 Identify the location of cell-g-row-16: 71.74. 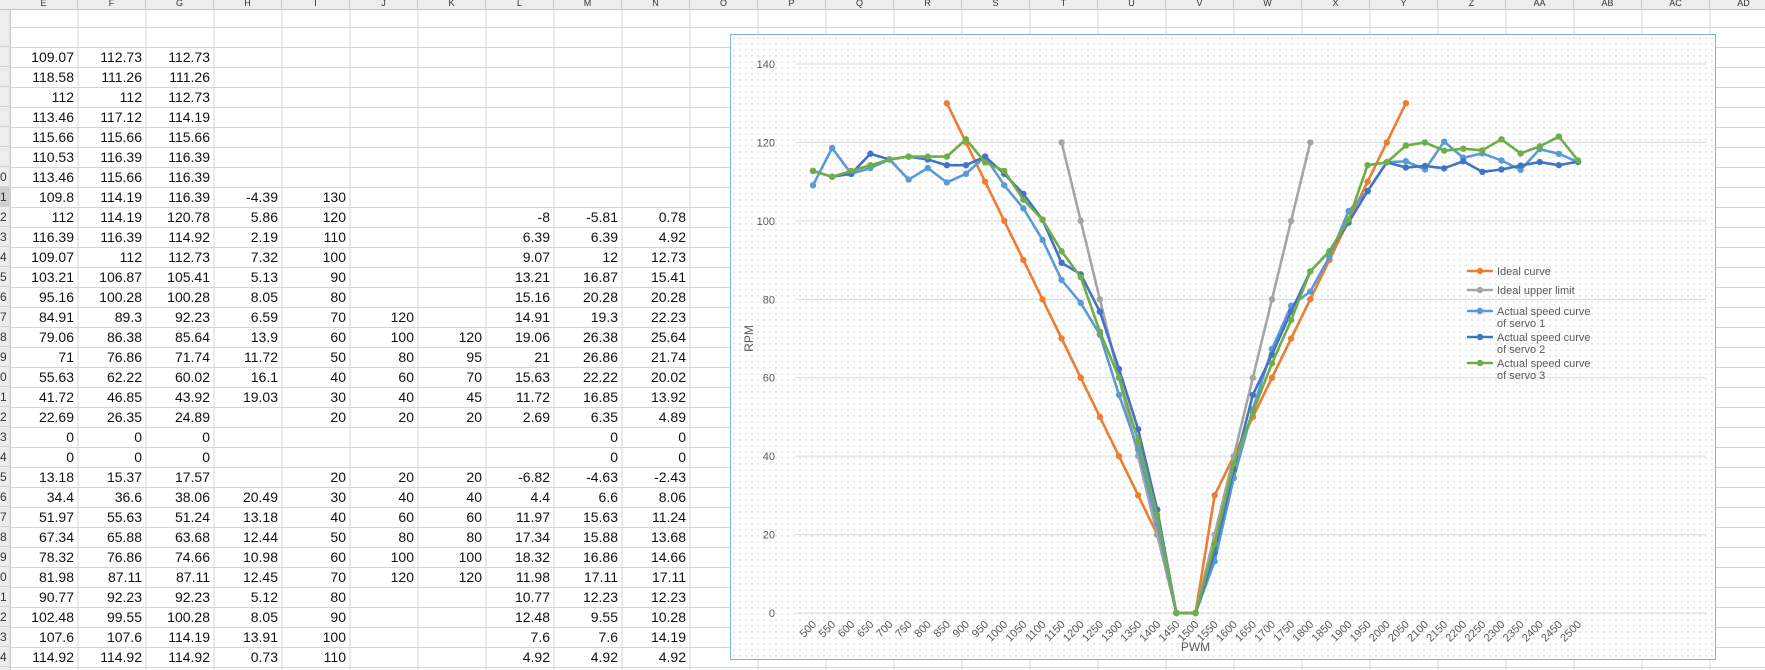
(192, 357).